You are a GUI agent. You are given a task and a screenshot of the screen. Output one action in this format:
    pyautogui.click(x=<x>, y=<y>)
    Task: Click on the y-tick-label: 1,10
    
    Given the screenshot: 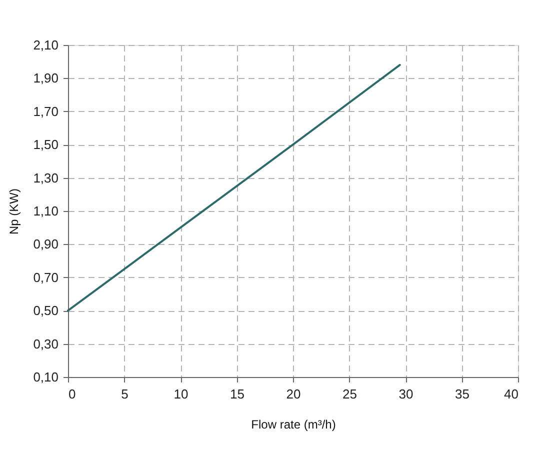 What is the action you would take?
    pyautogui.click(x=45, y=211)
    